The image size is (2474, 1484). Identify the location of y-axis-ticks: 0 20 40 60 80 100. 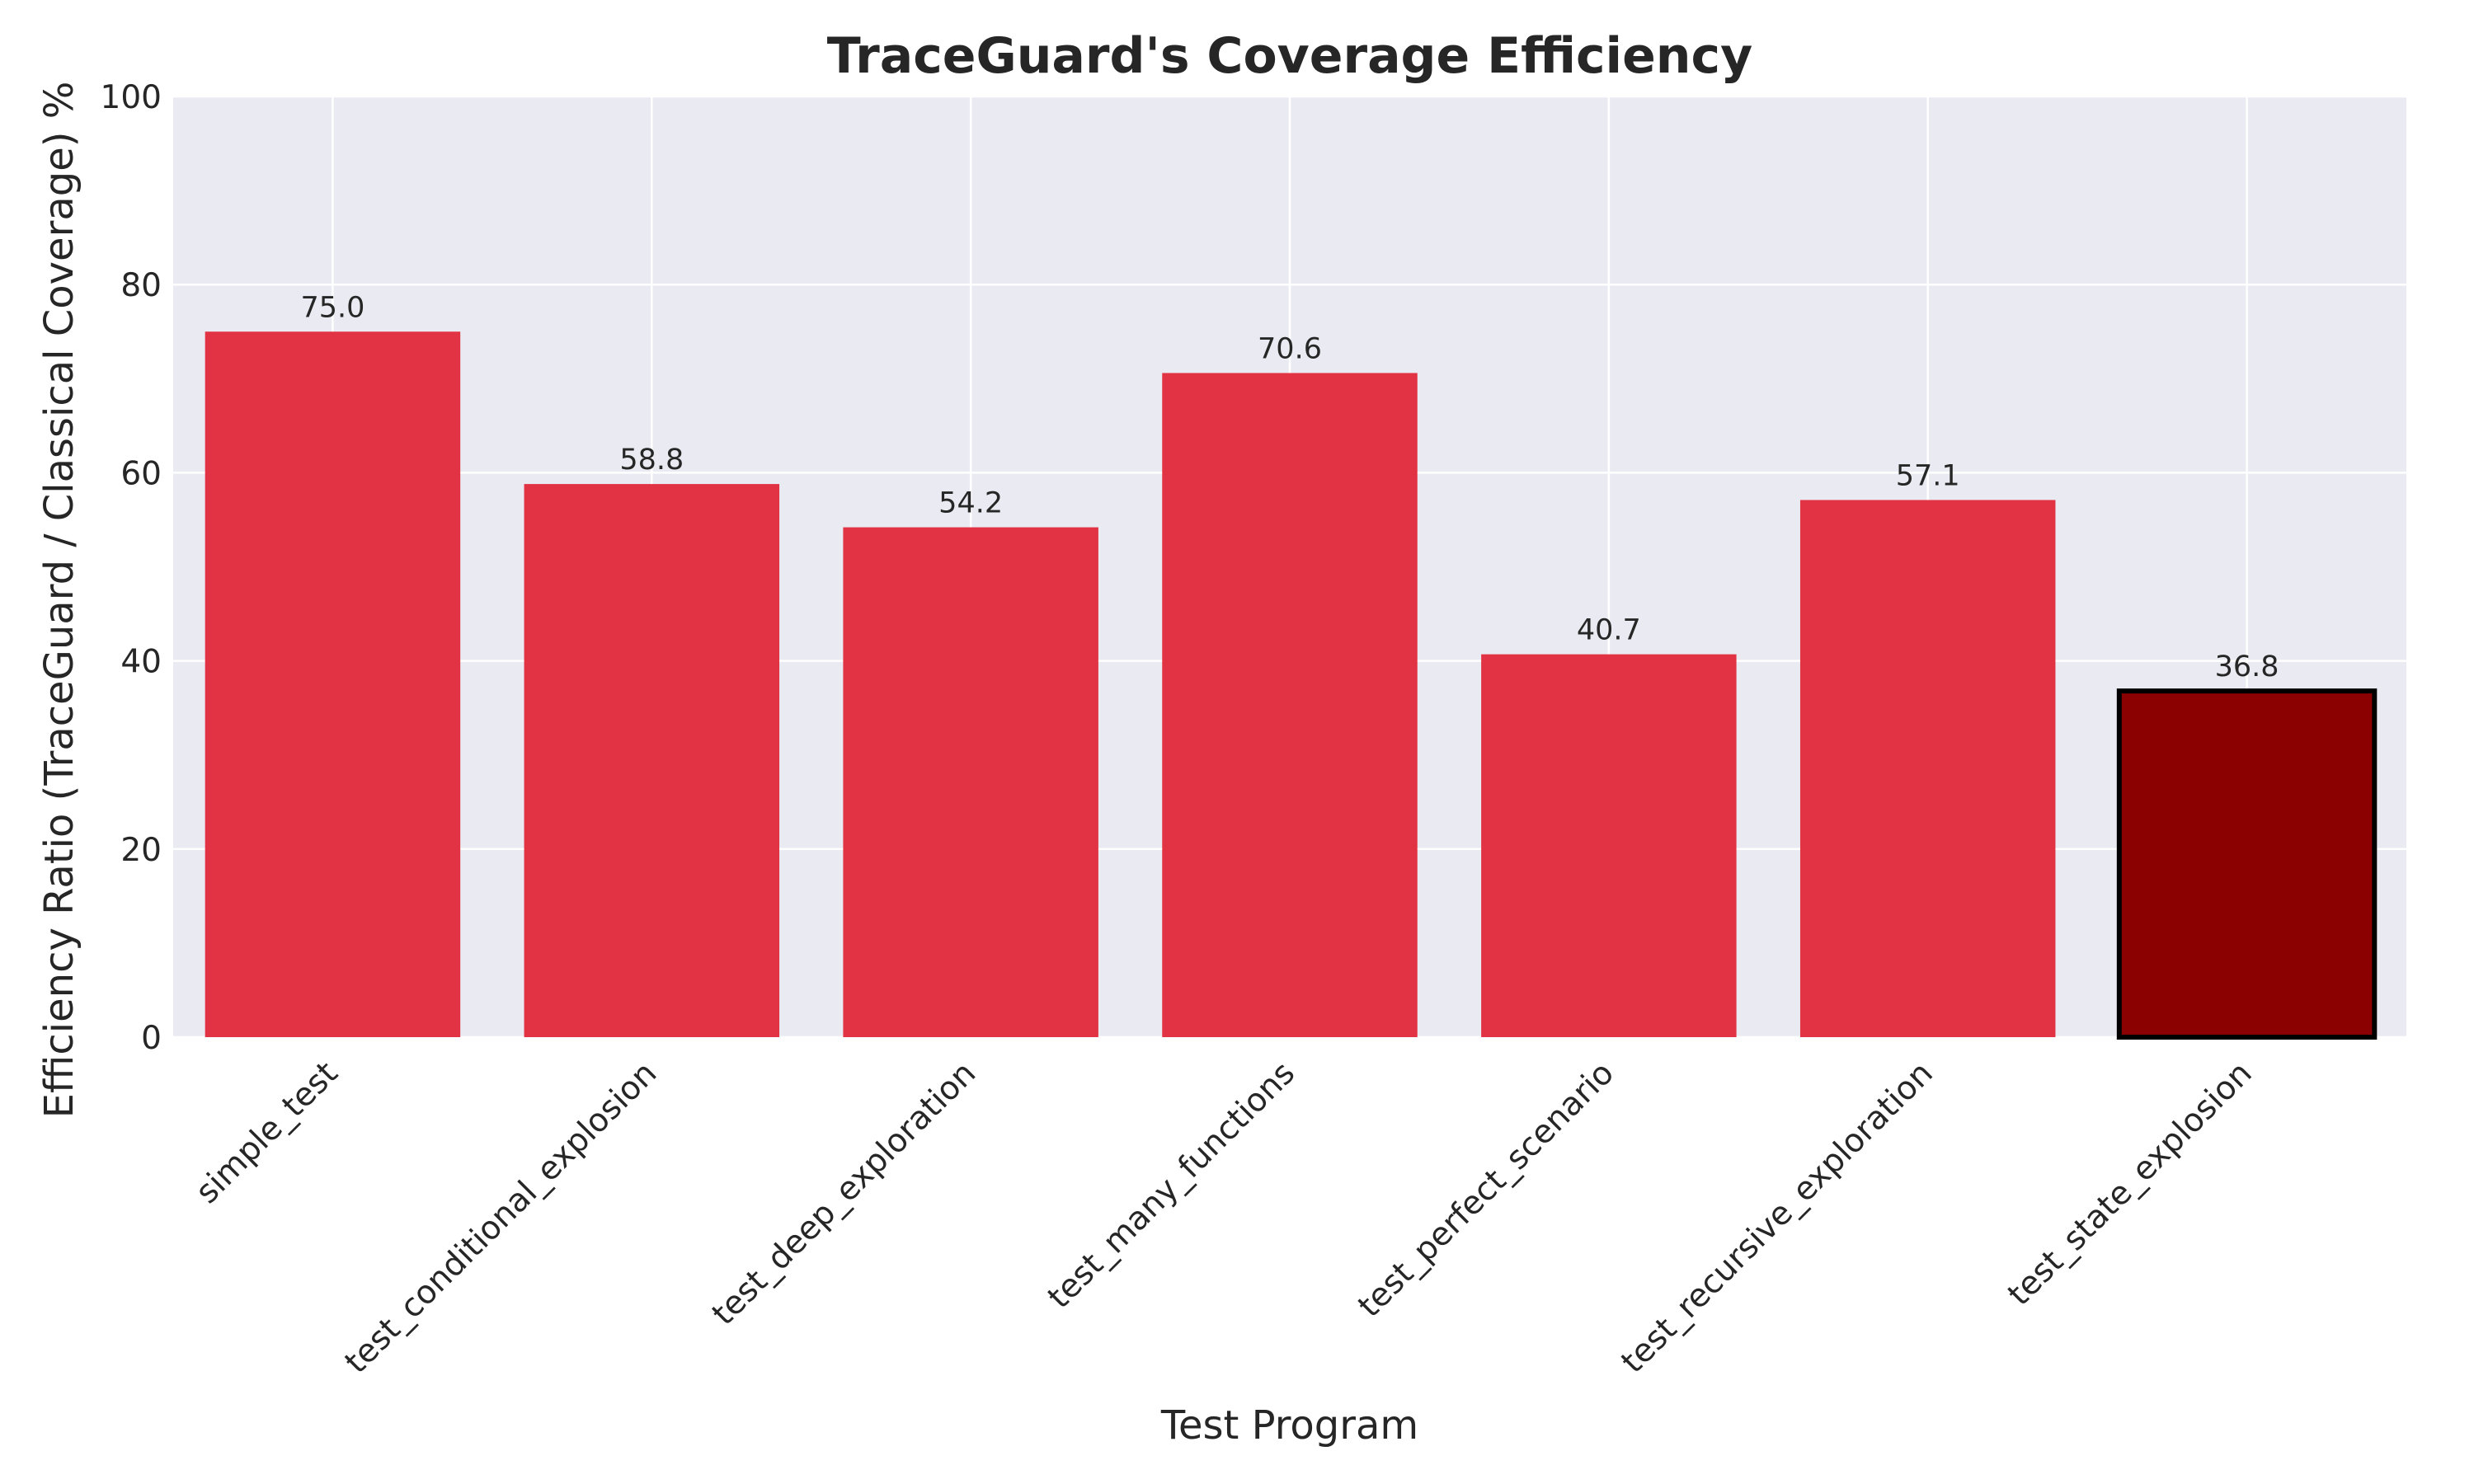
(131, 568).